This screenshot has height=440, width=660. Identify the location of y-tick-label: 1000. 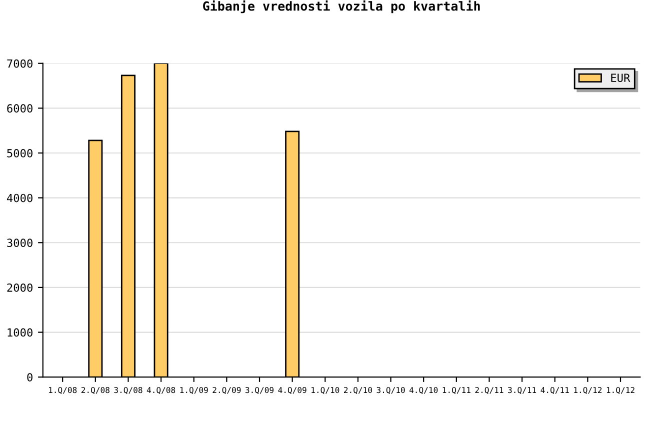
(20, 332).